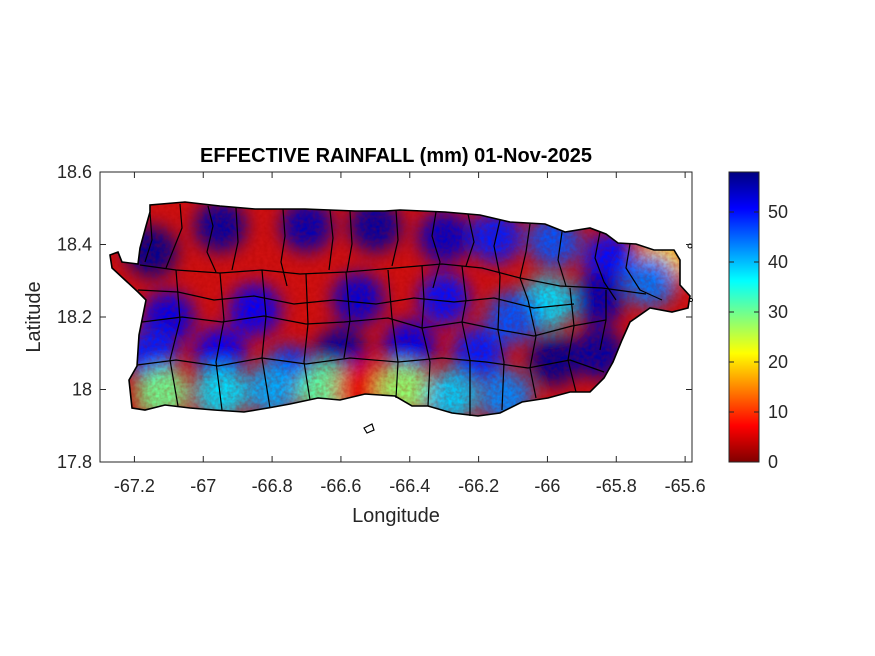 The image size is (875, 656). Describe the element at coordinates (74, 462) in the screenshot. I see `y-tick-label: 17.8` at that location.